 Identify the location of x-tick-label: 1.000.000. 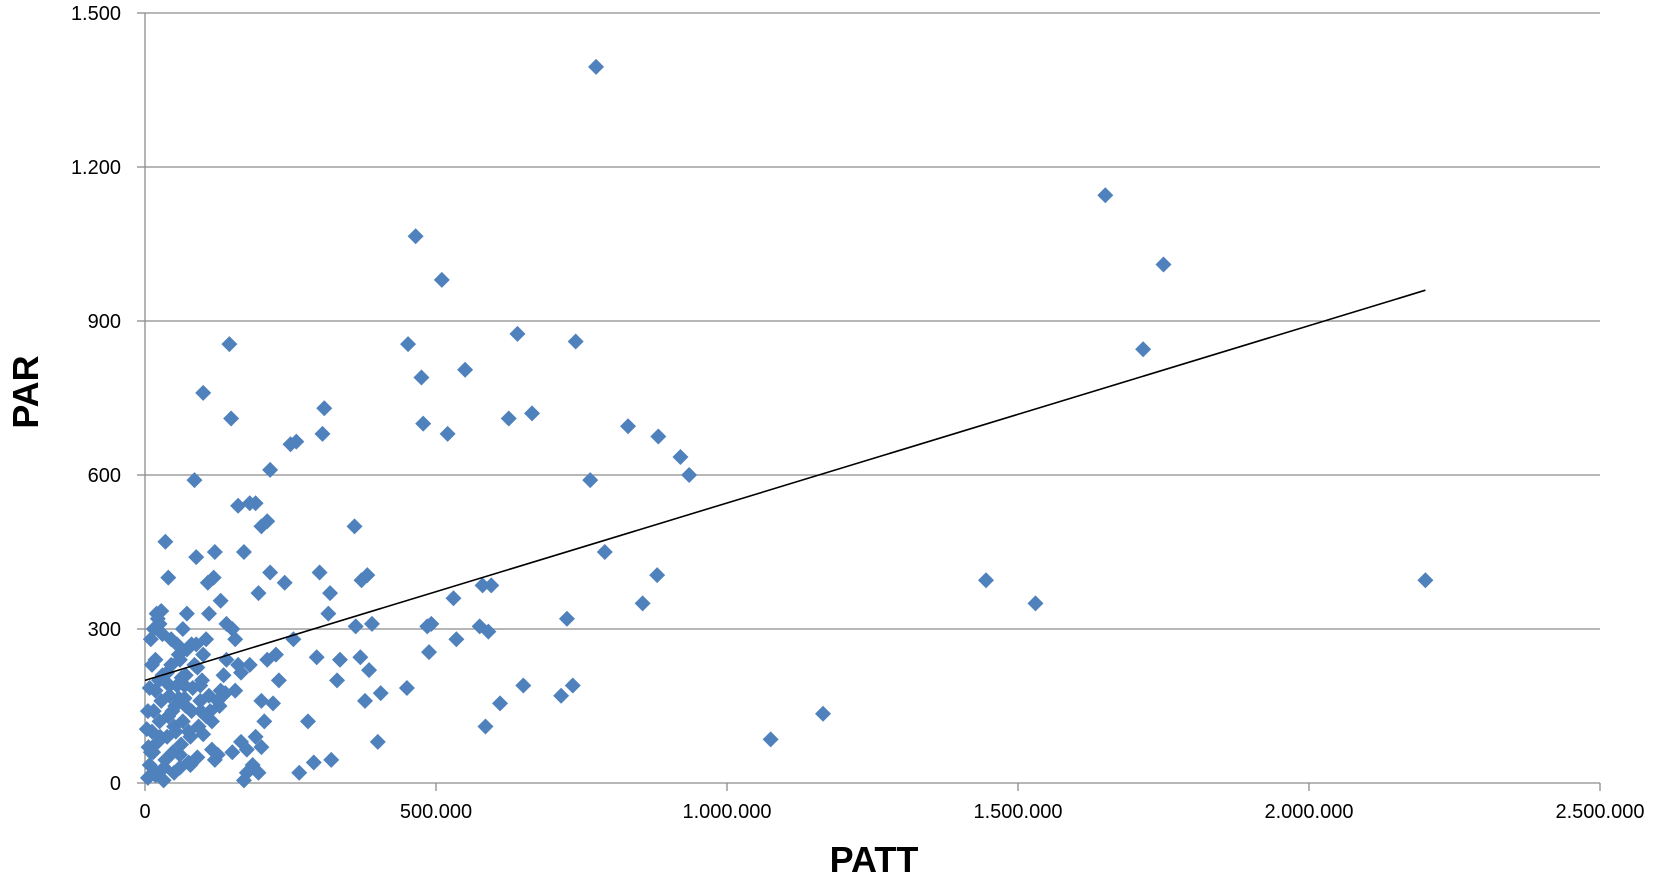
(727, 812).